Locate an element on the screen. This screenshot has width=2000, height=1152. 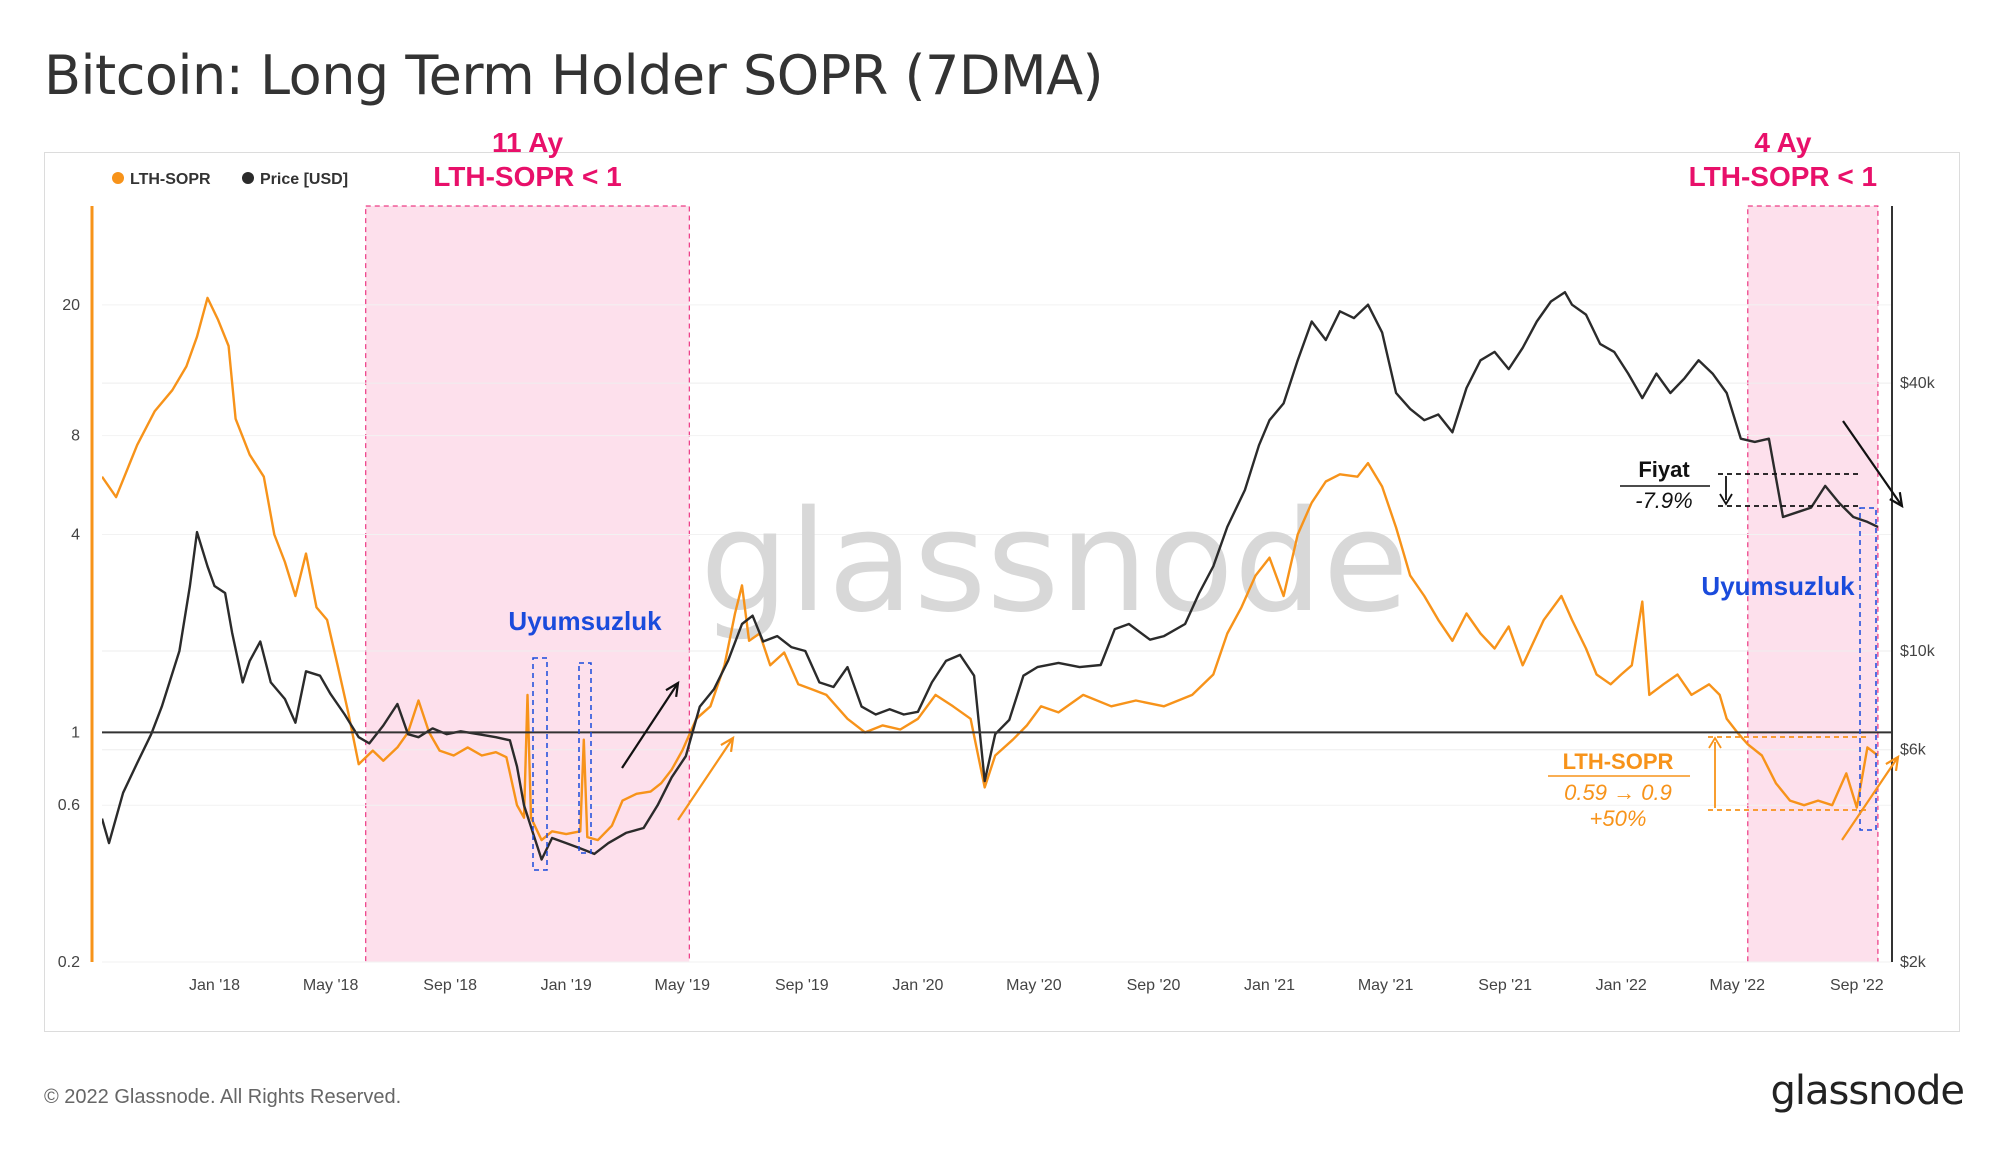
price-box-change: -7.9% is located at coordinates (1663, 500).